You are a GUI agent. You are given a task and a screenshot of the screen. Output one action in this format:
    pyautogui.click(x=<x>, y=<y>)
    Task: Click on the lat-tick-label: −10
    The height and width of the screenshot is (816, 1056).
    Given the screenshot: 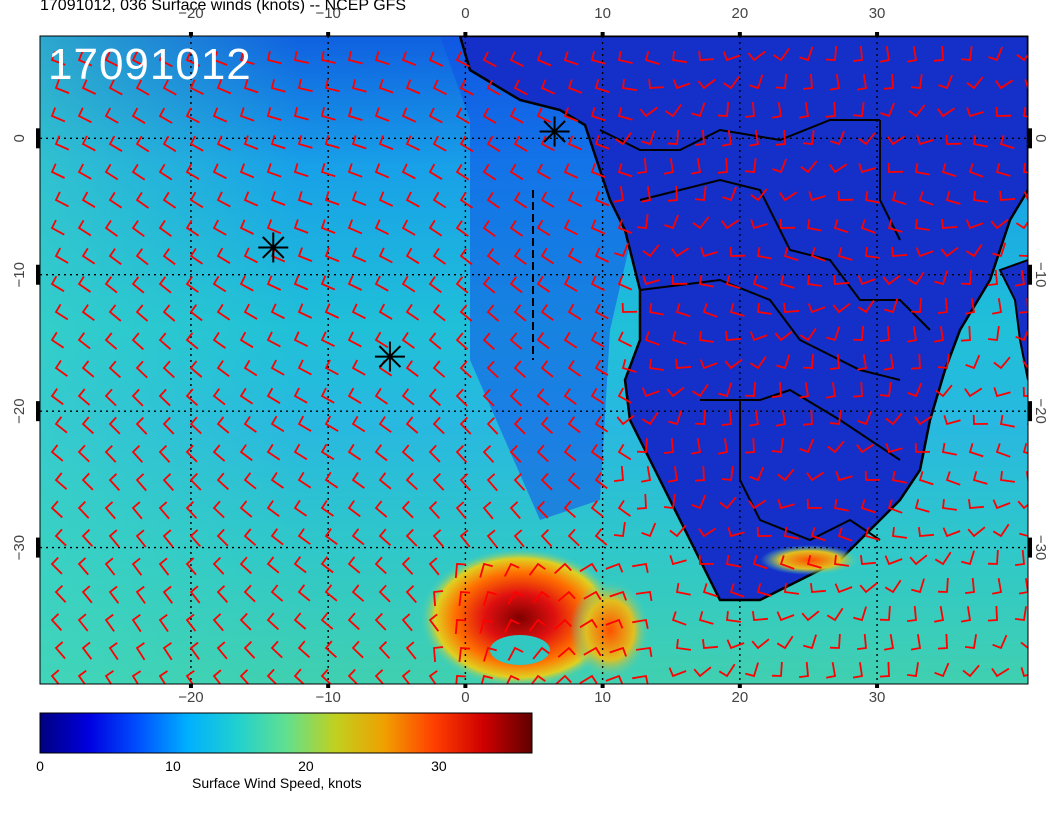 What is the action you would take?
    pyautogui.click(x=19, y=274)
    